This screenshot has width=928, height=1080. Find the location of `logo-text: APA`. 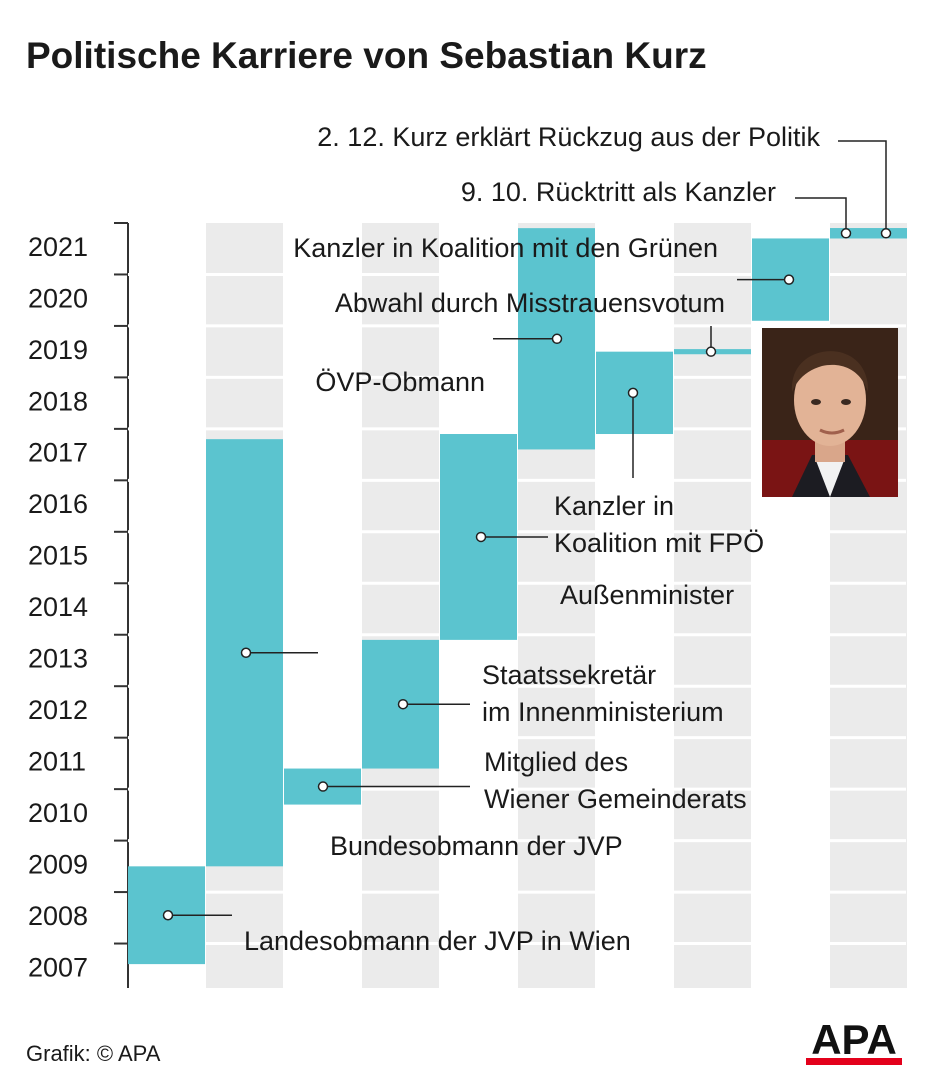

logo-text: APA is located at coordinates (854, 1039).